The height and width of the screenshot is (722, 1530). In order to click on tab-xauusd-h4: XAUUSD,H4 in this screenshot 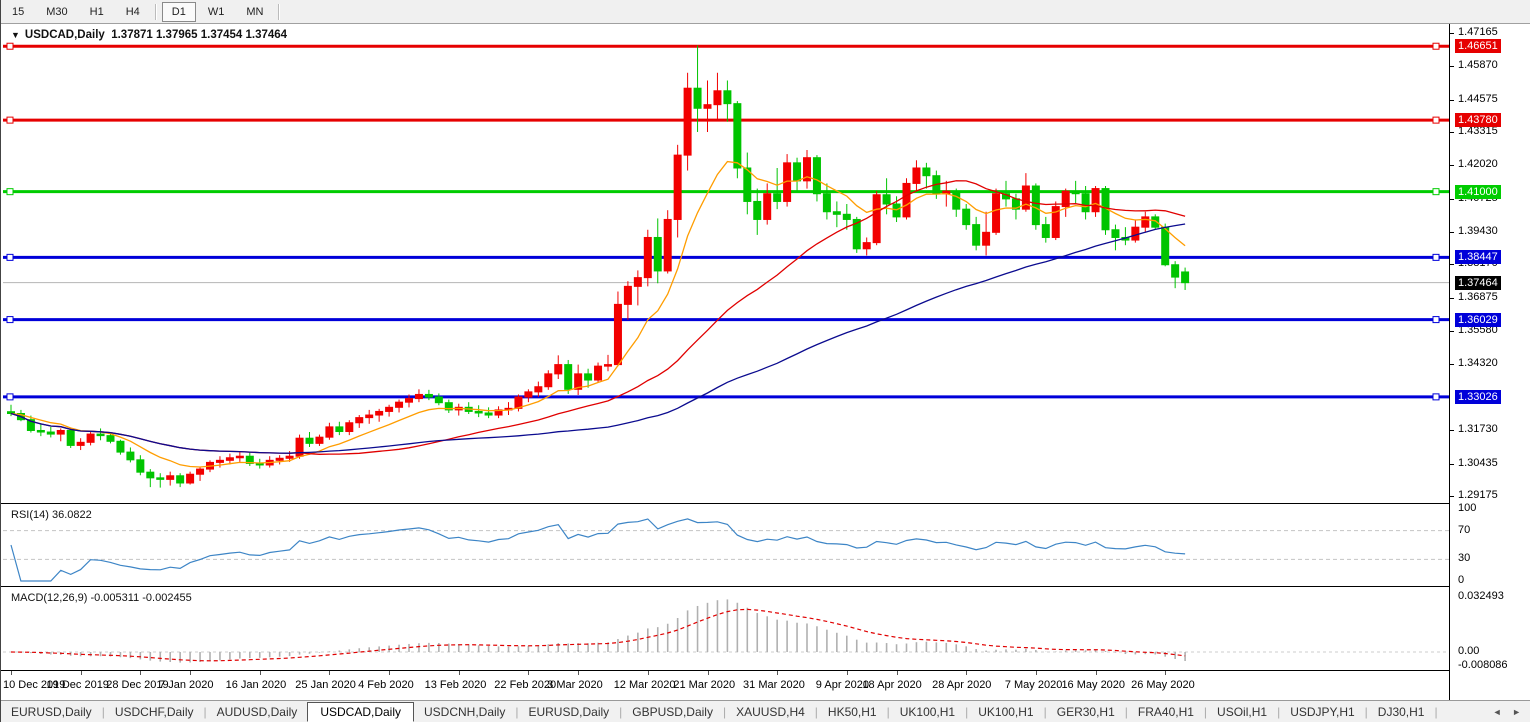, I will do `click(770, 711)`.